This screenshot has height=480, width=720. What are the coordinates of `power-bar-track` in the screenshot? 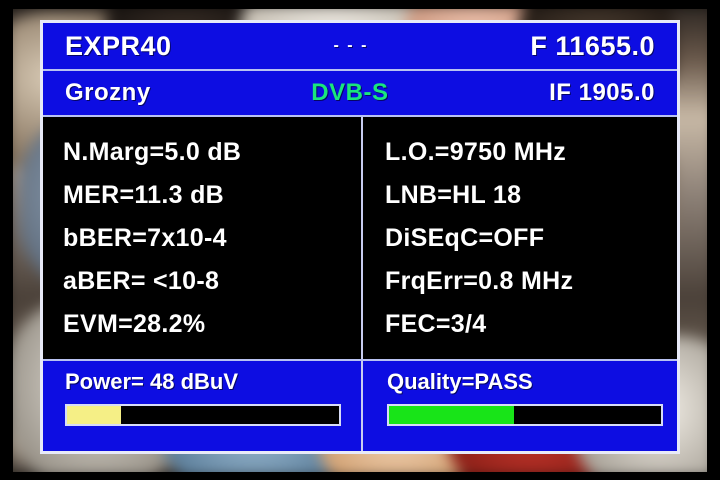 It's located at (203, 415).